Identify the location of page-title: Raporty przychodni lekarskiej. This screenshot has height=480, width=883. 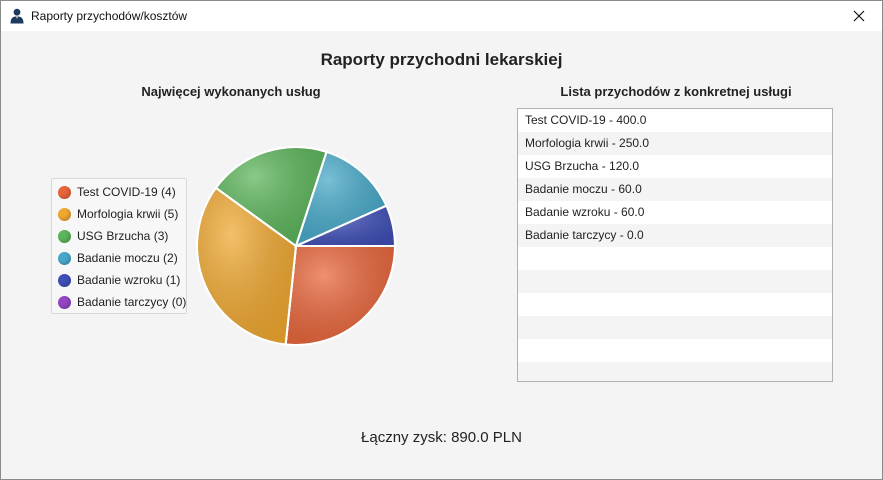
(441, 59).